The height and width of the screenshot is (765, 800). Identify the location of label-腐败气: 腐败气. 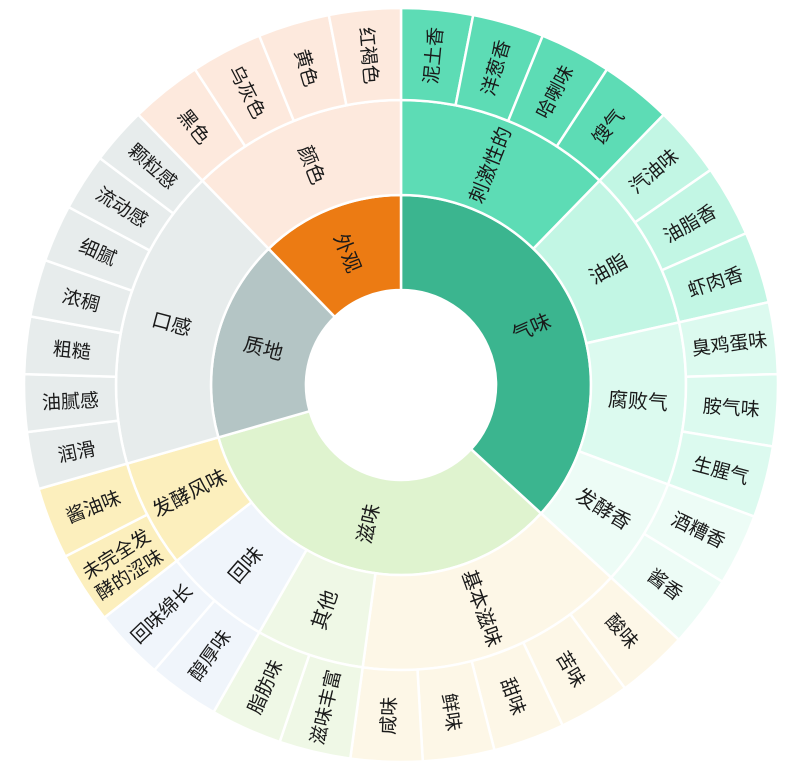
(637, 401).